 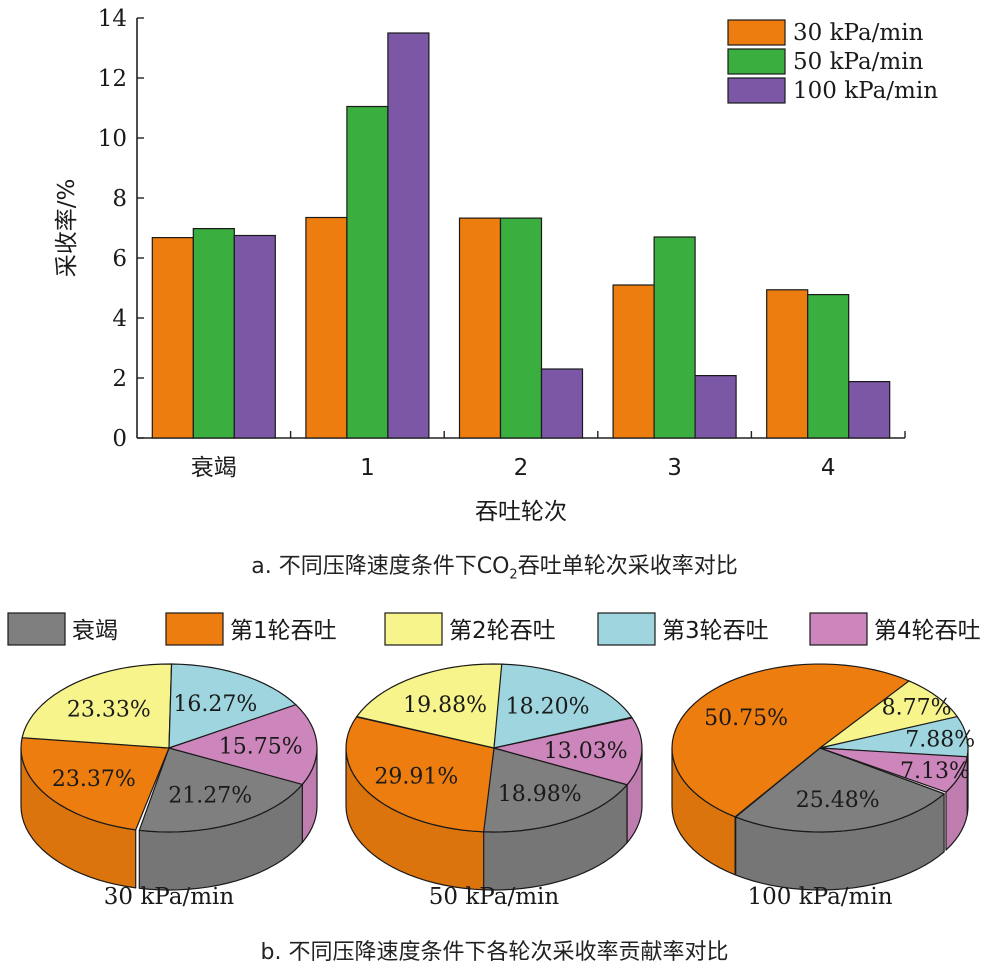 I want to click on x-tick-label: 2, so click(x=521, y=468).